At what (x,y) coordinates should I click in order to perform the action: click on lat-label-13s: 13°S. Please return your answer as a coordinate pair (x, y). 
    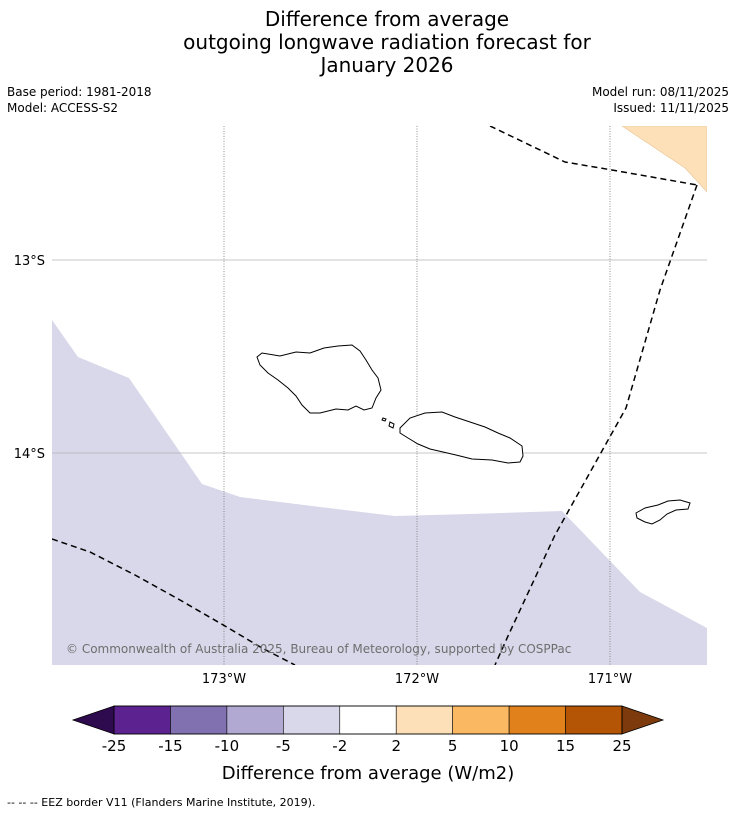
    Looking at the image, I should click on (29, 261).